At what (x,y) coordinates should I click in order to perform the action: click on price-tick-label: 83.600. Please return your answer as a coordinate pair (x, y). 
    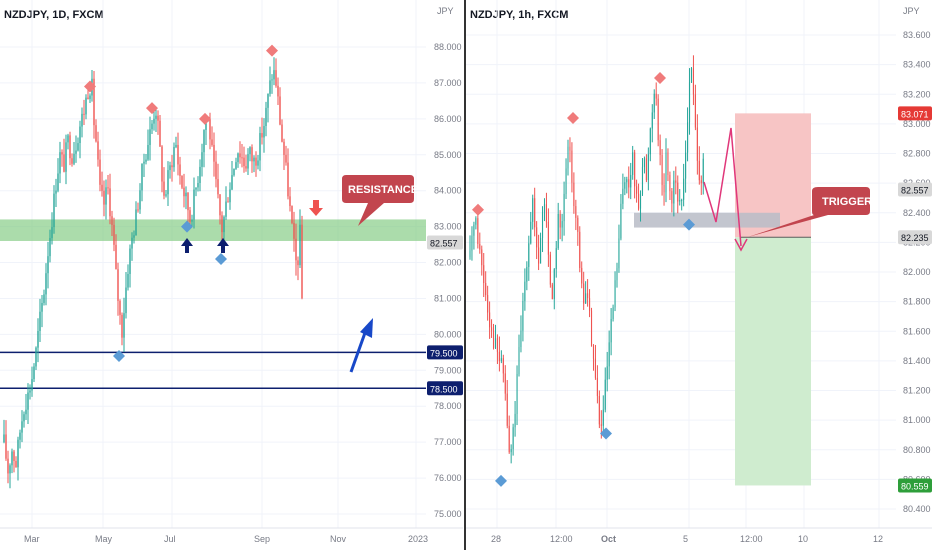
    Looking at the image, I should click on (917, 35).